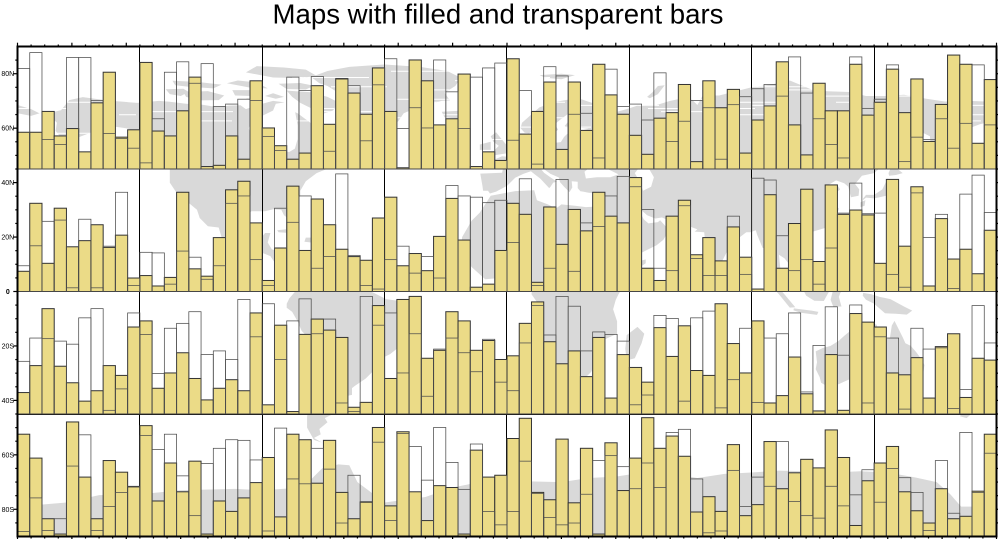  I want to click on svg-text: 20N, so click(7, 238).